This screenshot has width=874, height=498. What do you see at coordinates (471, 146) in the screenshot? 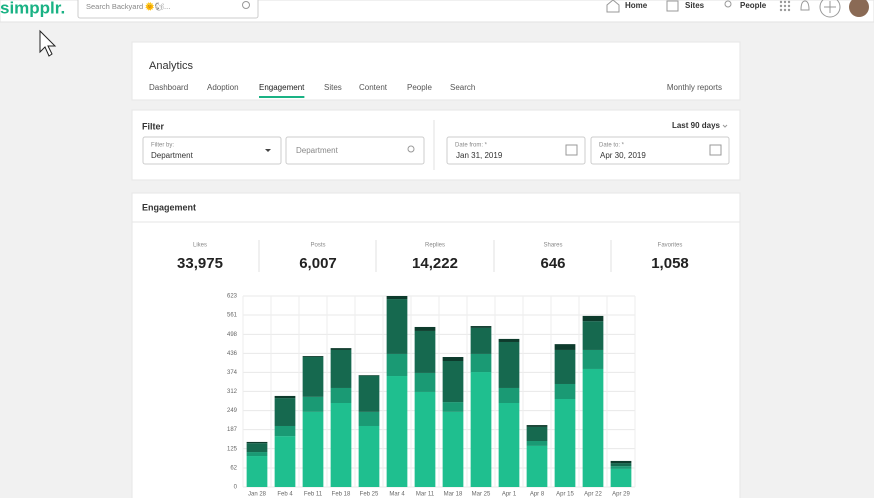
I see `field-label: Date from: *` at bounding box center [471, 146].